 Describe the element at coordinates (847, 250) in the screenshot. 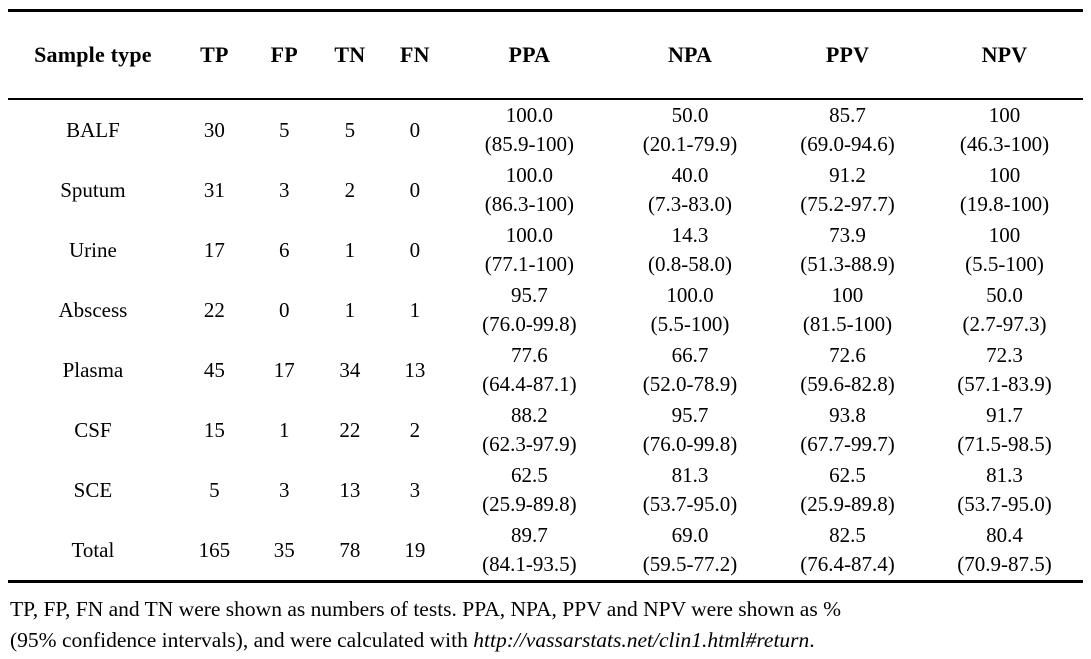

I see `ppv-cell: 73.9 (51.3-88.9)` at that location.